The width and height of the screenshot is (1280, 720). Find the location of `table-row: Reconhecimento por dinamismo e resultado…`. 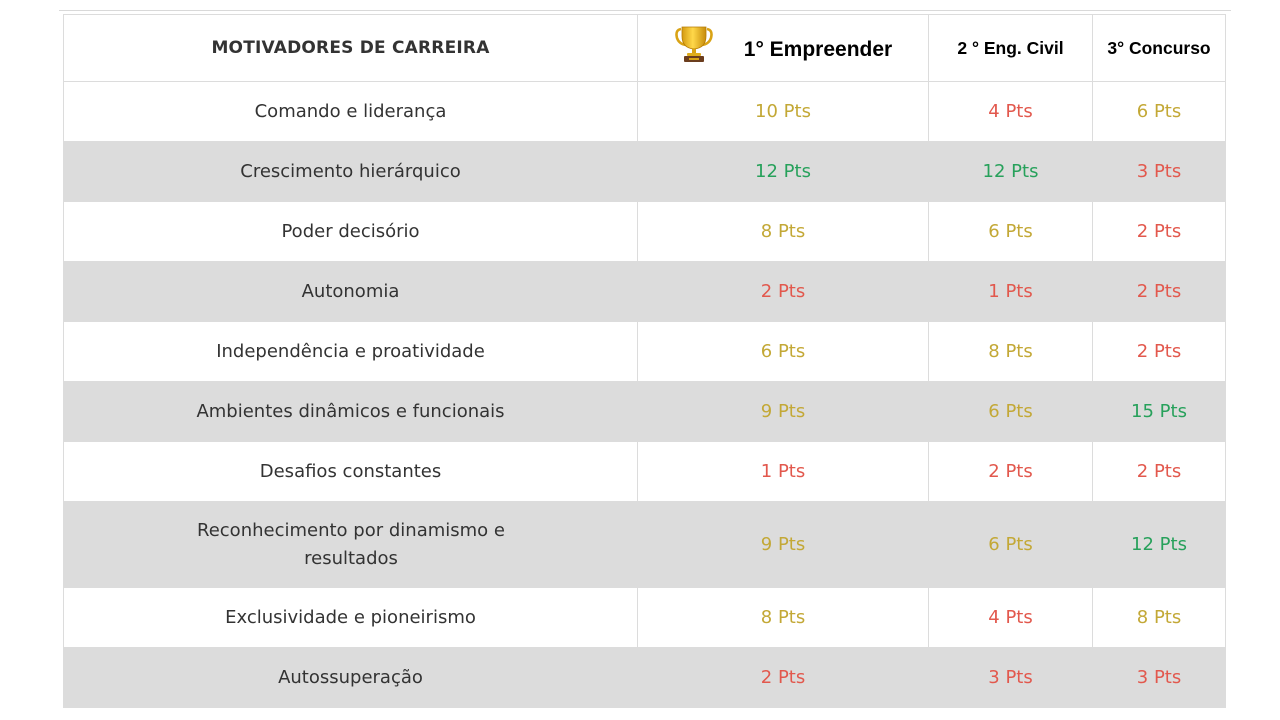

table-row: Reconhecimento por dinamismo e resultado… is located at coordinates (644, 544).